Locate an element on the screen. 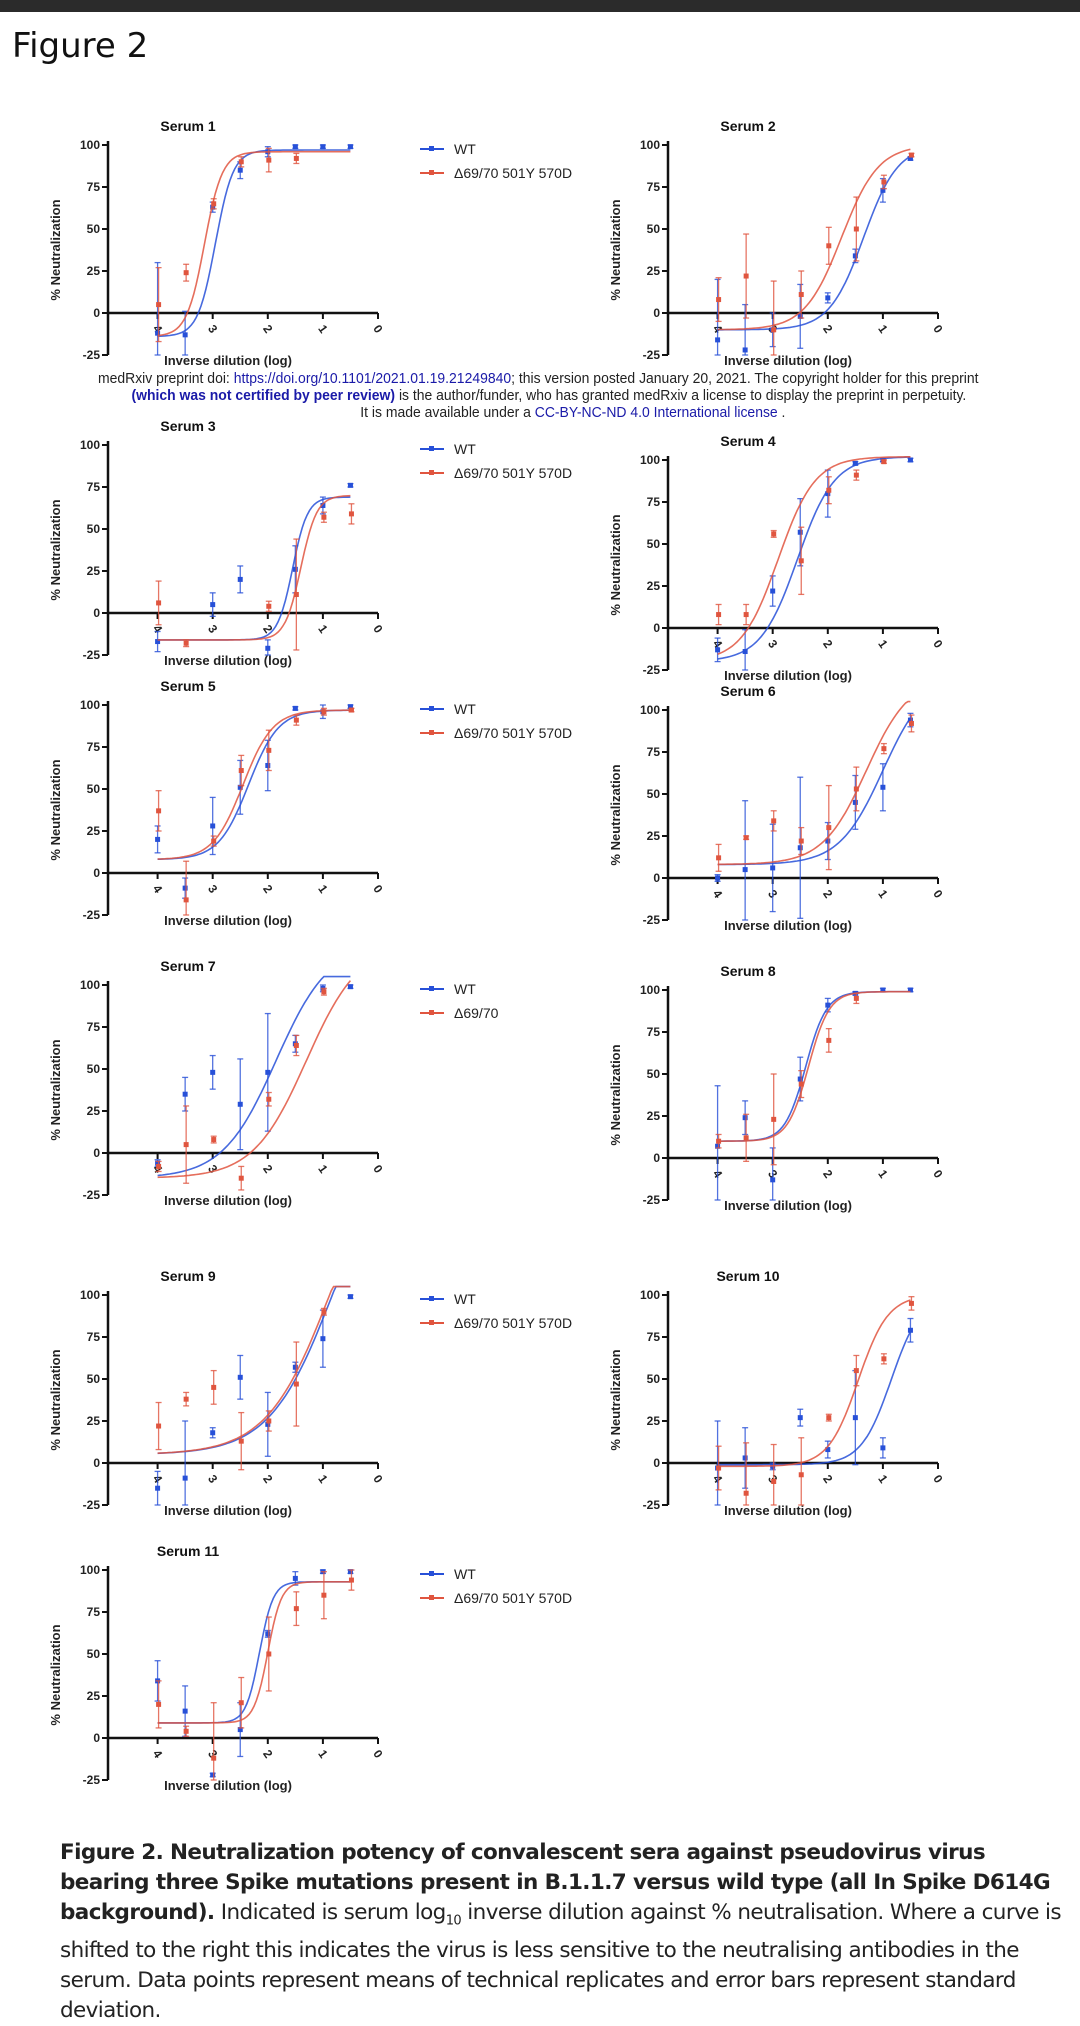  x-tick-label: 3 is located at coordinates (212, 1169).